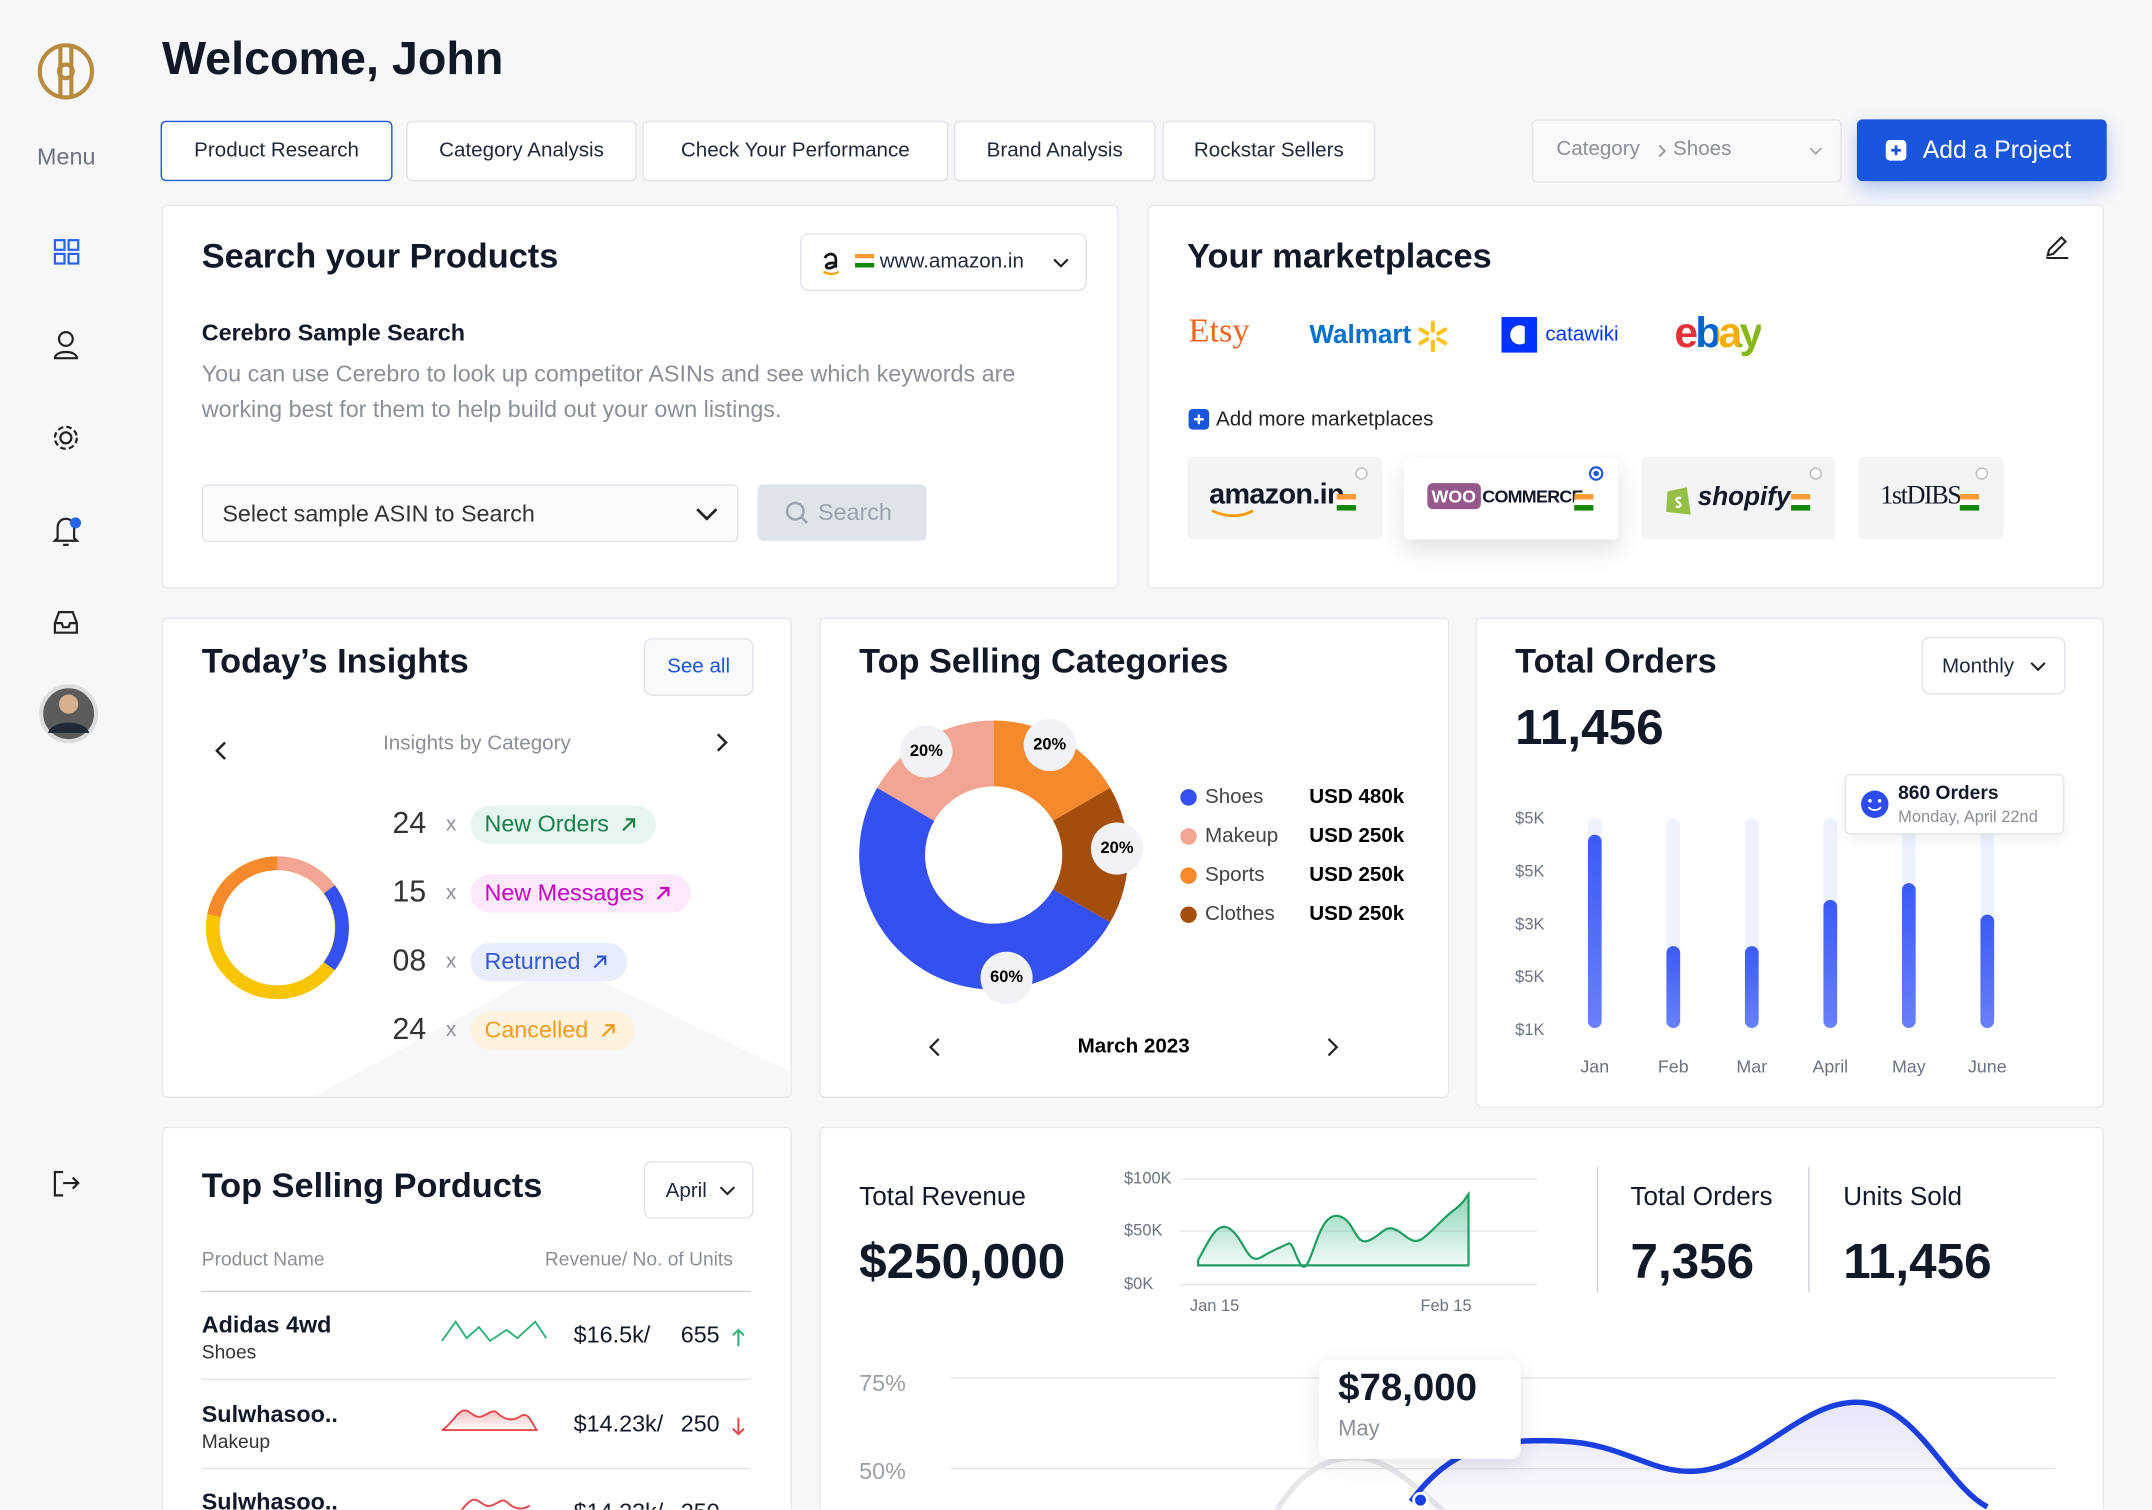 The width and height of the screenshot is (2152, 1510). What do you see at coordinates (1921, 496) in the screenshot?
I see `option-label: 1stDIBS` at bounding box center [1921, 496].